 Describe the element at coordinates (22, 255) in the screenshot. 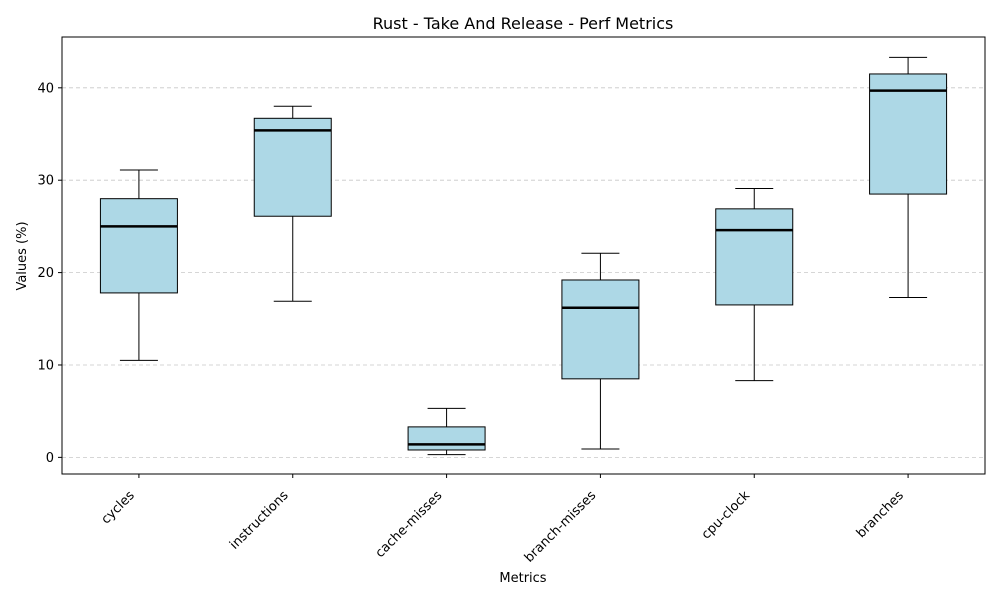

I see `y-axis-label: Values (%)` at that location.